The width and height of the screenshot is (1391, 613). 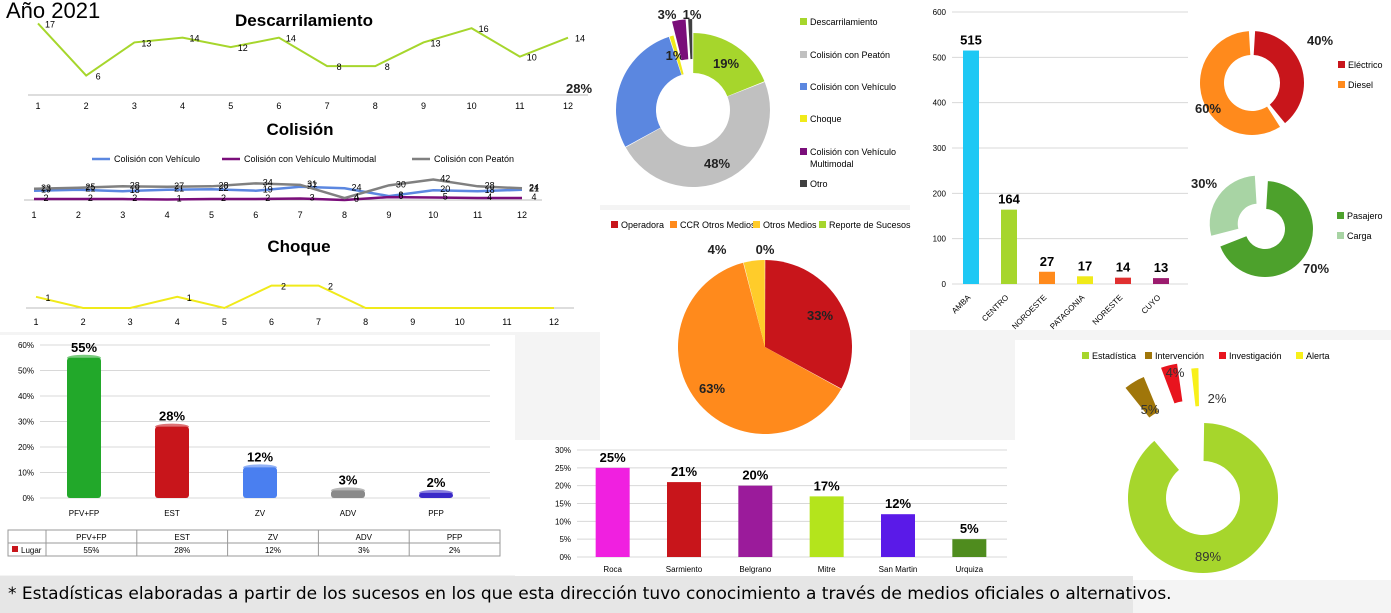 What do you see at coordinates (565, 557) in the screenshot?
I see `lineas-y-tick: 0%` at bounding box center [565, 557].